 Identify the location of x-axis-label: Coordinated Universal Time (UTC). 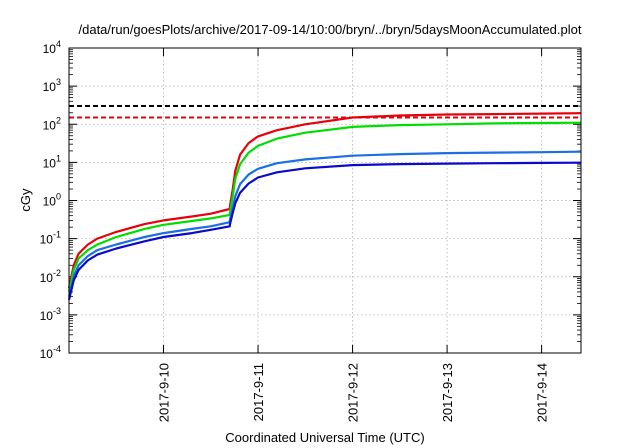
(324, 437).